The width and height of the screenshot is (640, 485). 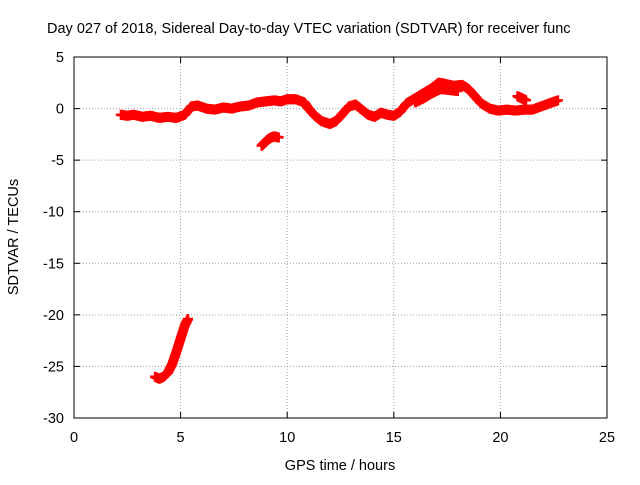 What do you see at coordinates (53, 264) in the screenshot?
I see `y-tick-label: -15` at bounding box center [53, 264].